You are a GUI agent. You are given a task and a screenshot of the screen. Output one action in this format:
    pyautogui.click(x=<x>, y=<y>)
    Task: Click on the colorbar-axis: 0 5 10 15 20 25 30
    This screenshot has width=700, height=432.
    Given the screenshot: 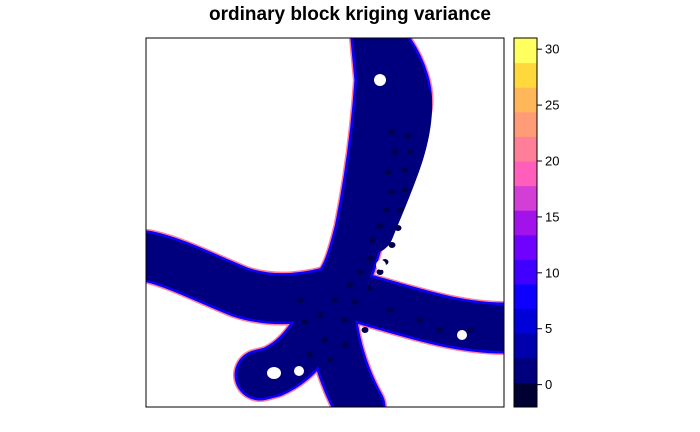 What is the action you would take?
    pyautogui.click(x=548, y=217)
    